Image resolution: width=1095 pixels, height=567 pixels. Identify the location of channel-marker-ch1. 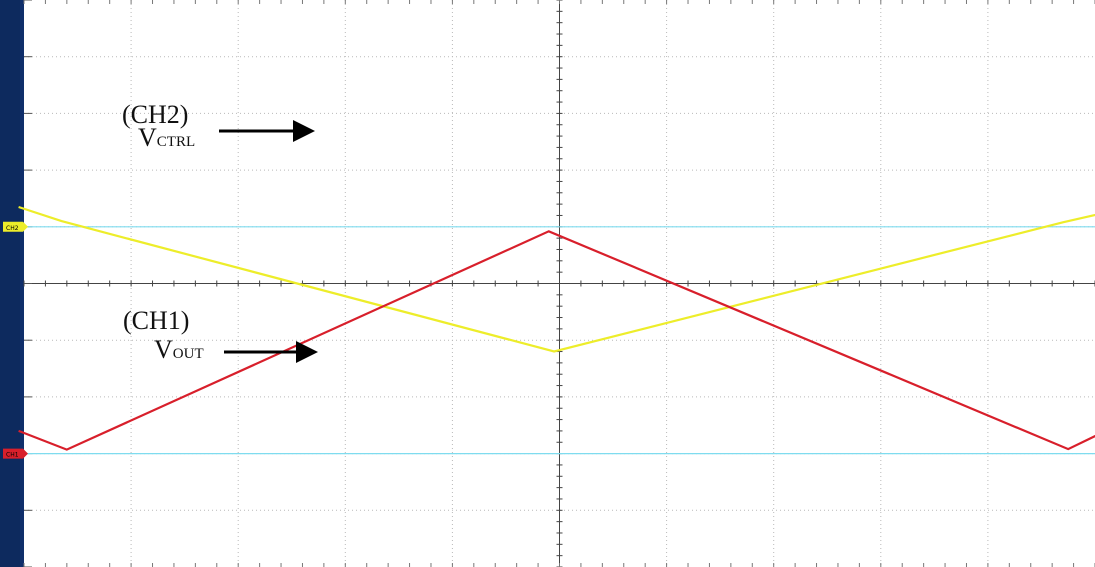
(15, 453).